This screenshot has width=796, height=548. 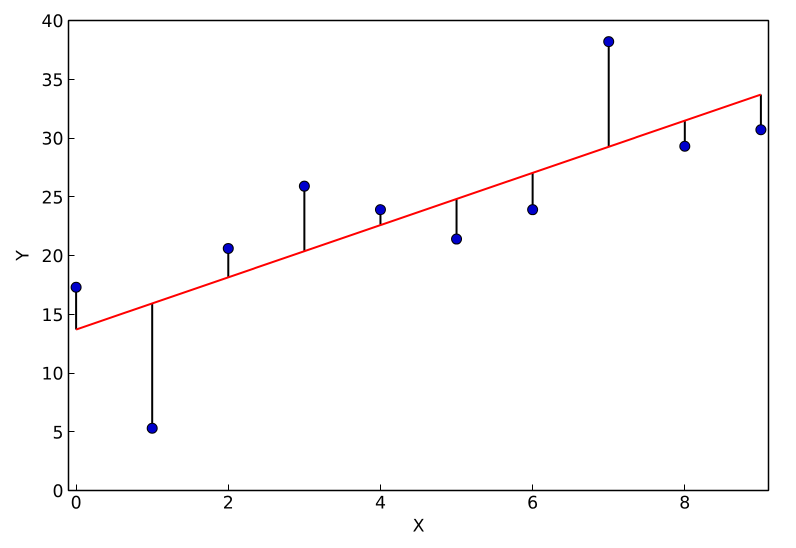 What do you see at coordinates (52, 80) in the screenshot?
I see `y-tick-label: 35` at bounding box center [52, 80].